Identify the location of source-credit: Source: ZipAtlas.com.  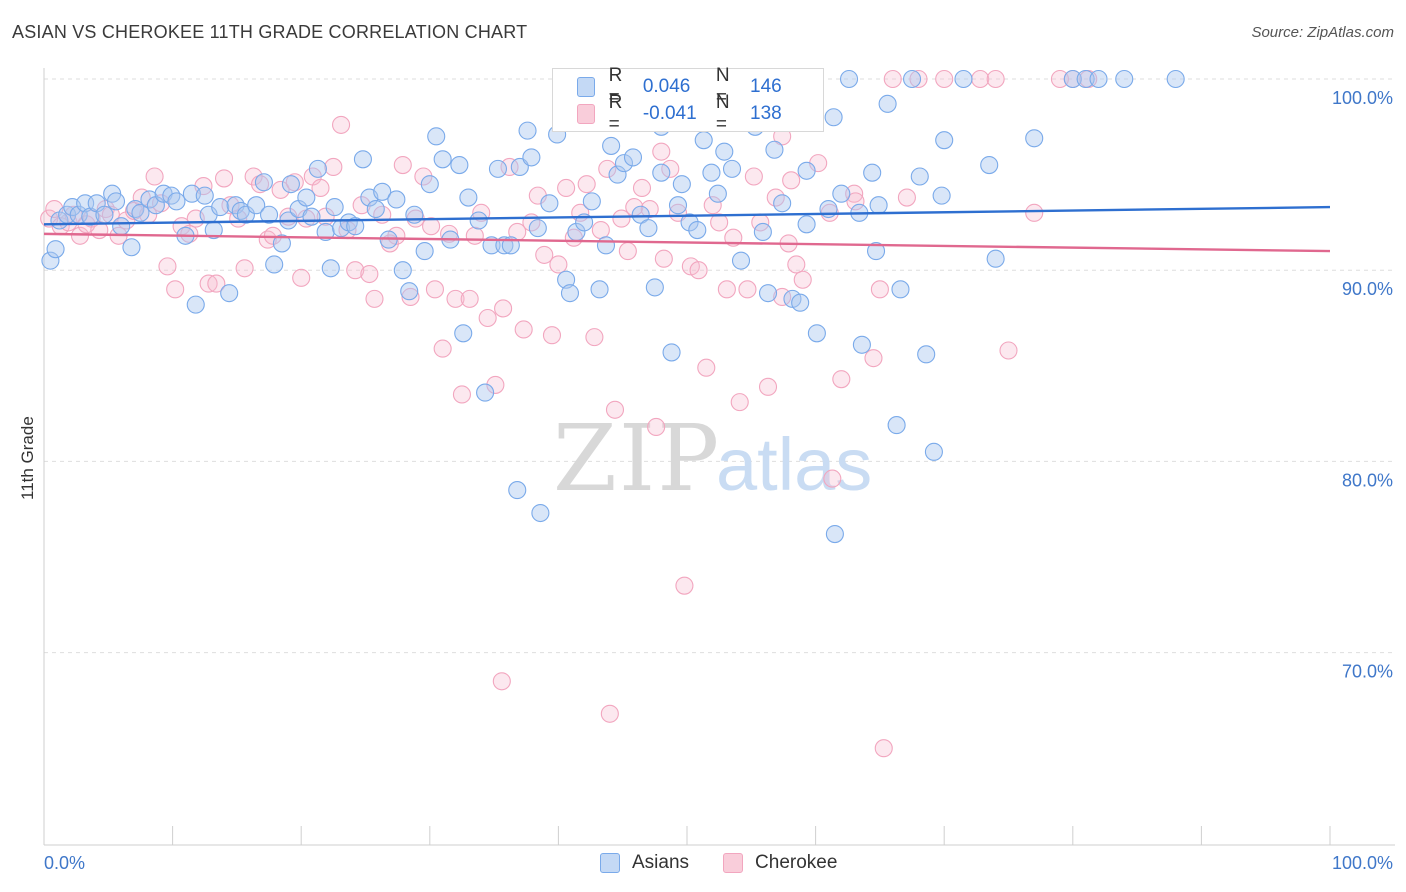
(1322, 32).